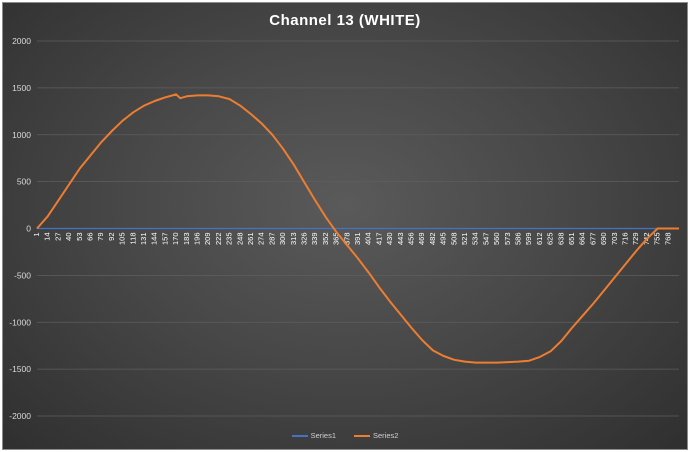  I want to click on x-tick-label: 547, so click(485, 239).